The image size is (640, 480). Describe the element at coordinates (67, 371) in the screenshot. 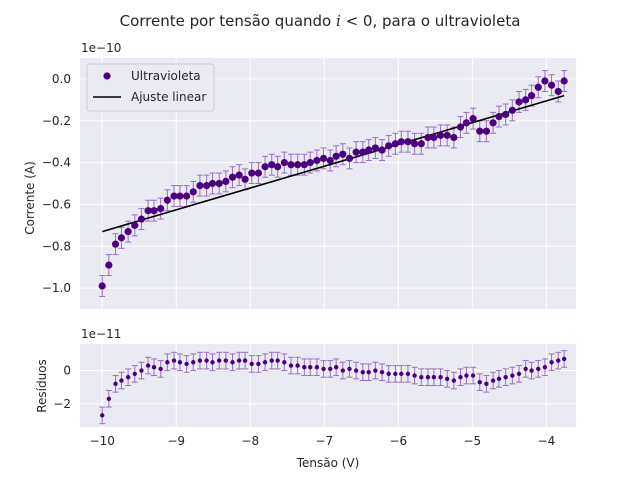

I see `residuals-y-tick-label: 0` at that location.